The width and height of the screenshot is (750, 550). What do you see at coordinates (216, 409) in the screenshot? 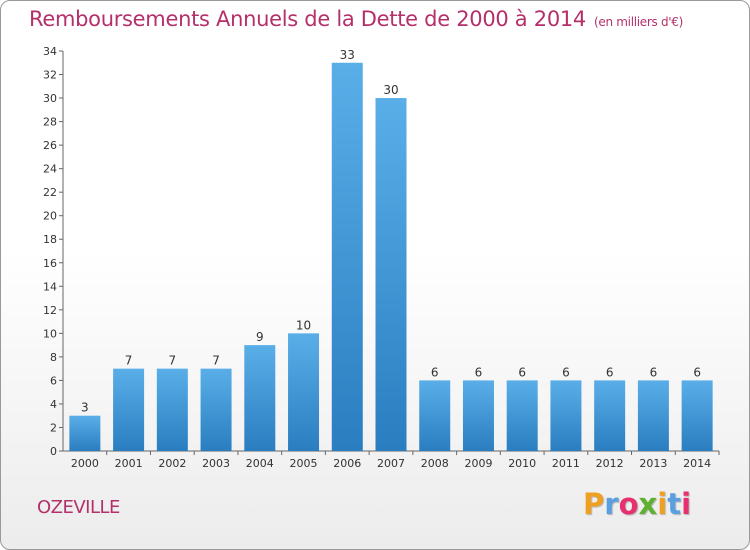
I see `bar-2003` at bounding box center [216, 409].